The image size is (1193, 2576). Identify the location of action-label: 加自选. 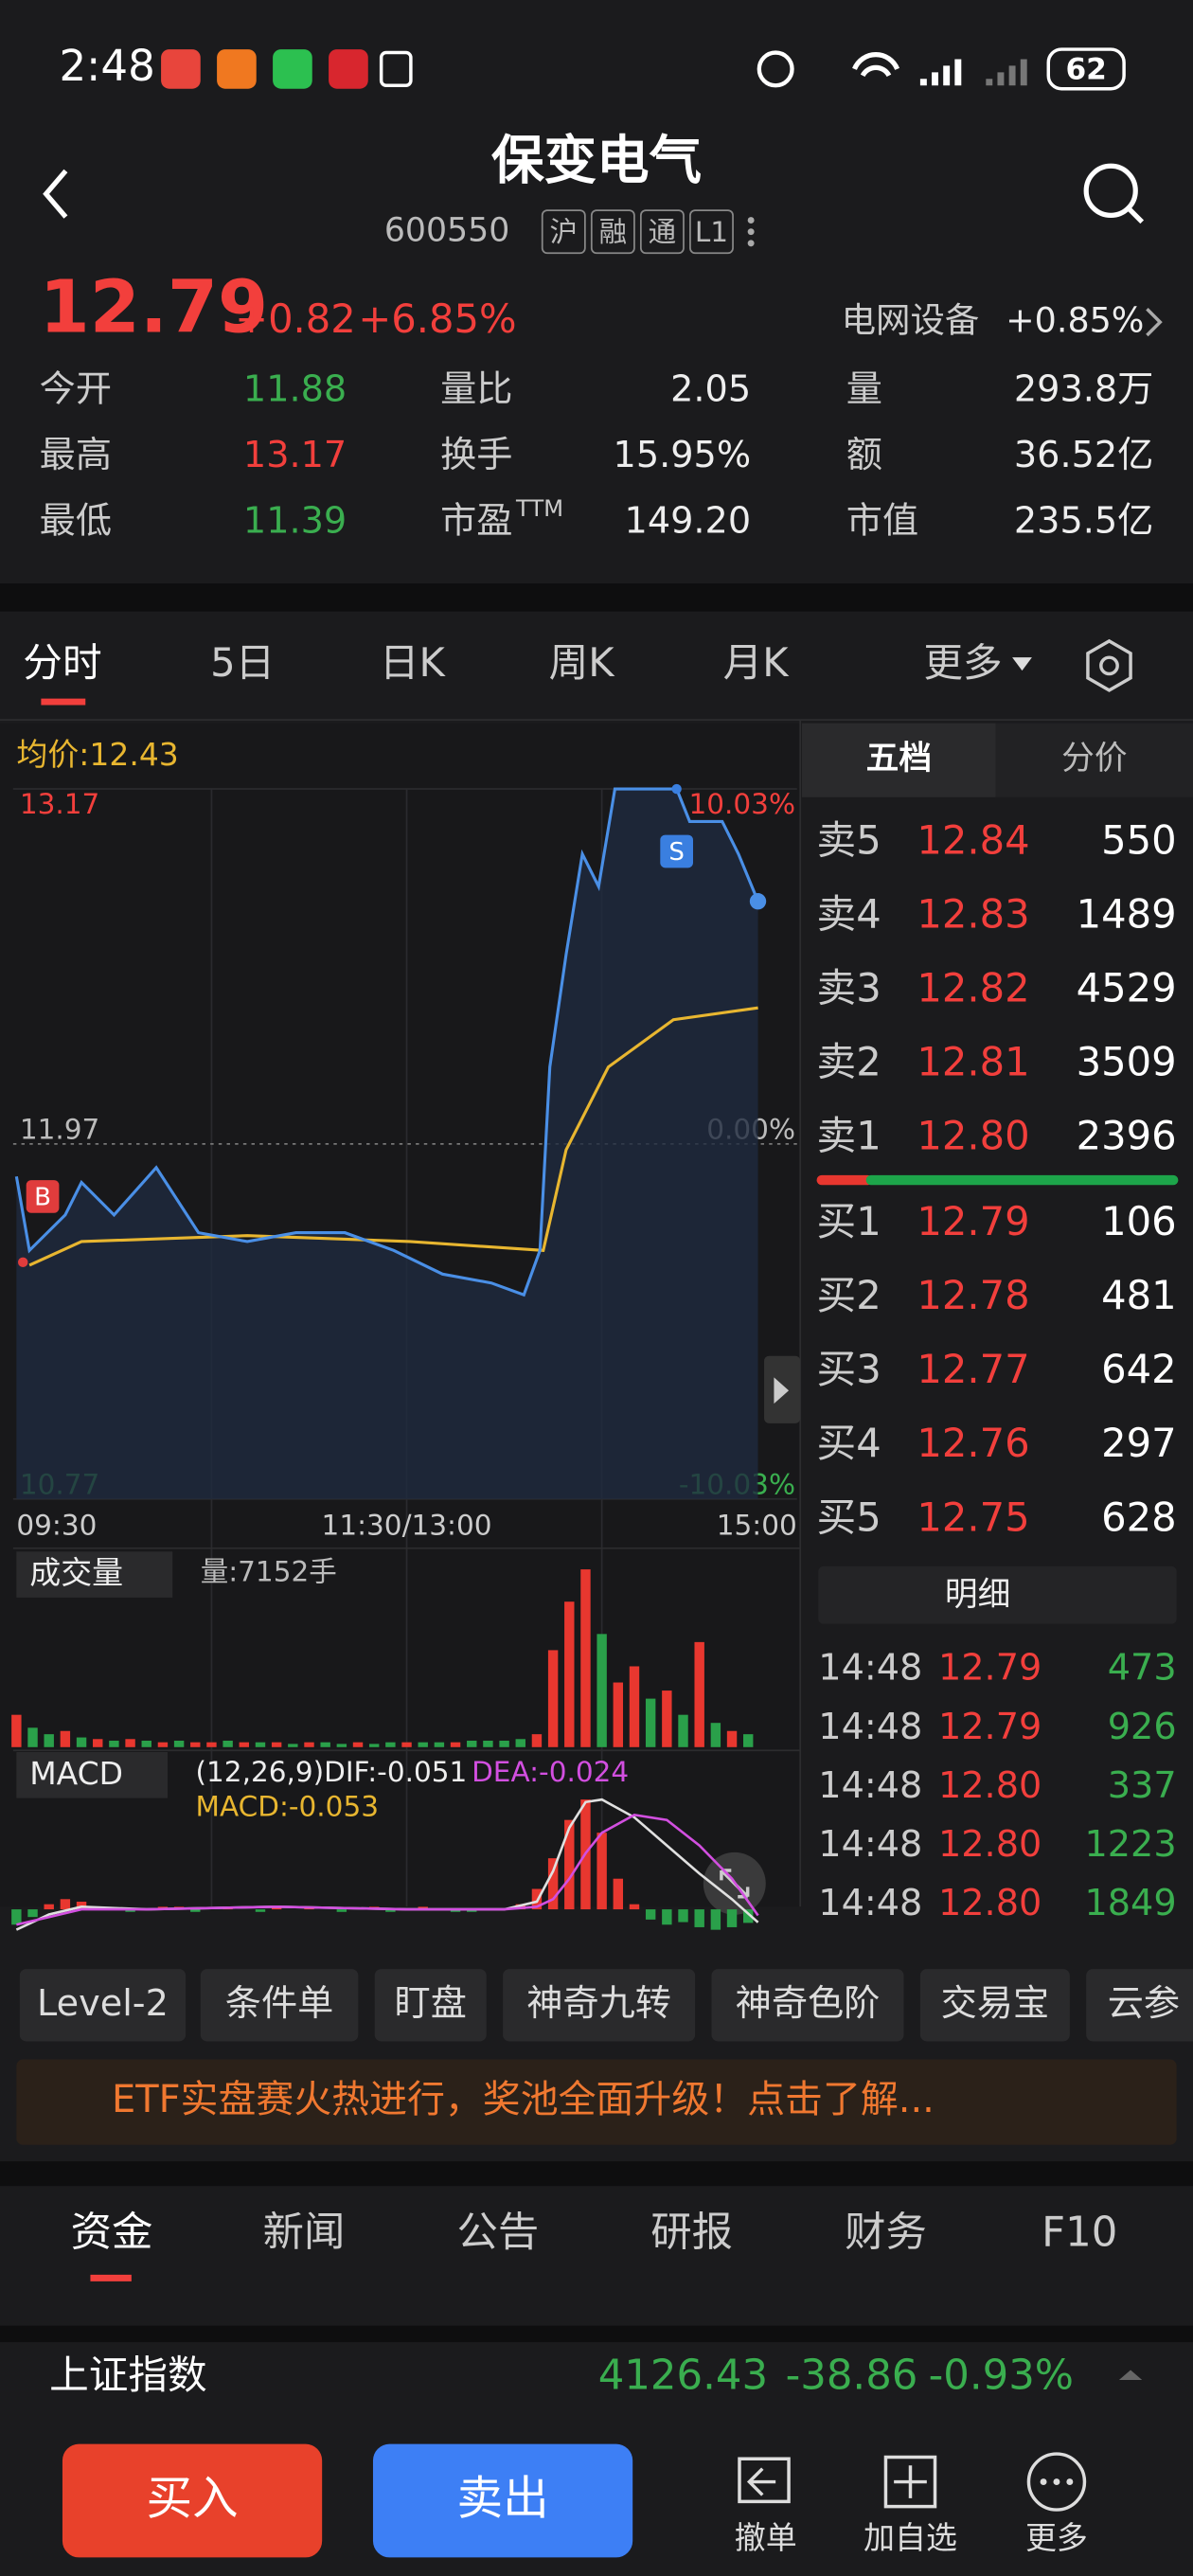
(910, 2537).